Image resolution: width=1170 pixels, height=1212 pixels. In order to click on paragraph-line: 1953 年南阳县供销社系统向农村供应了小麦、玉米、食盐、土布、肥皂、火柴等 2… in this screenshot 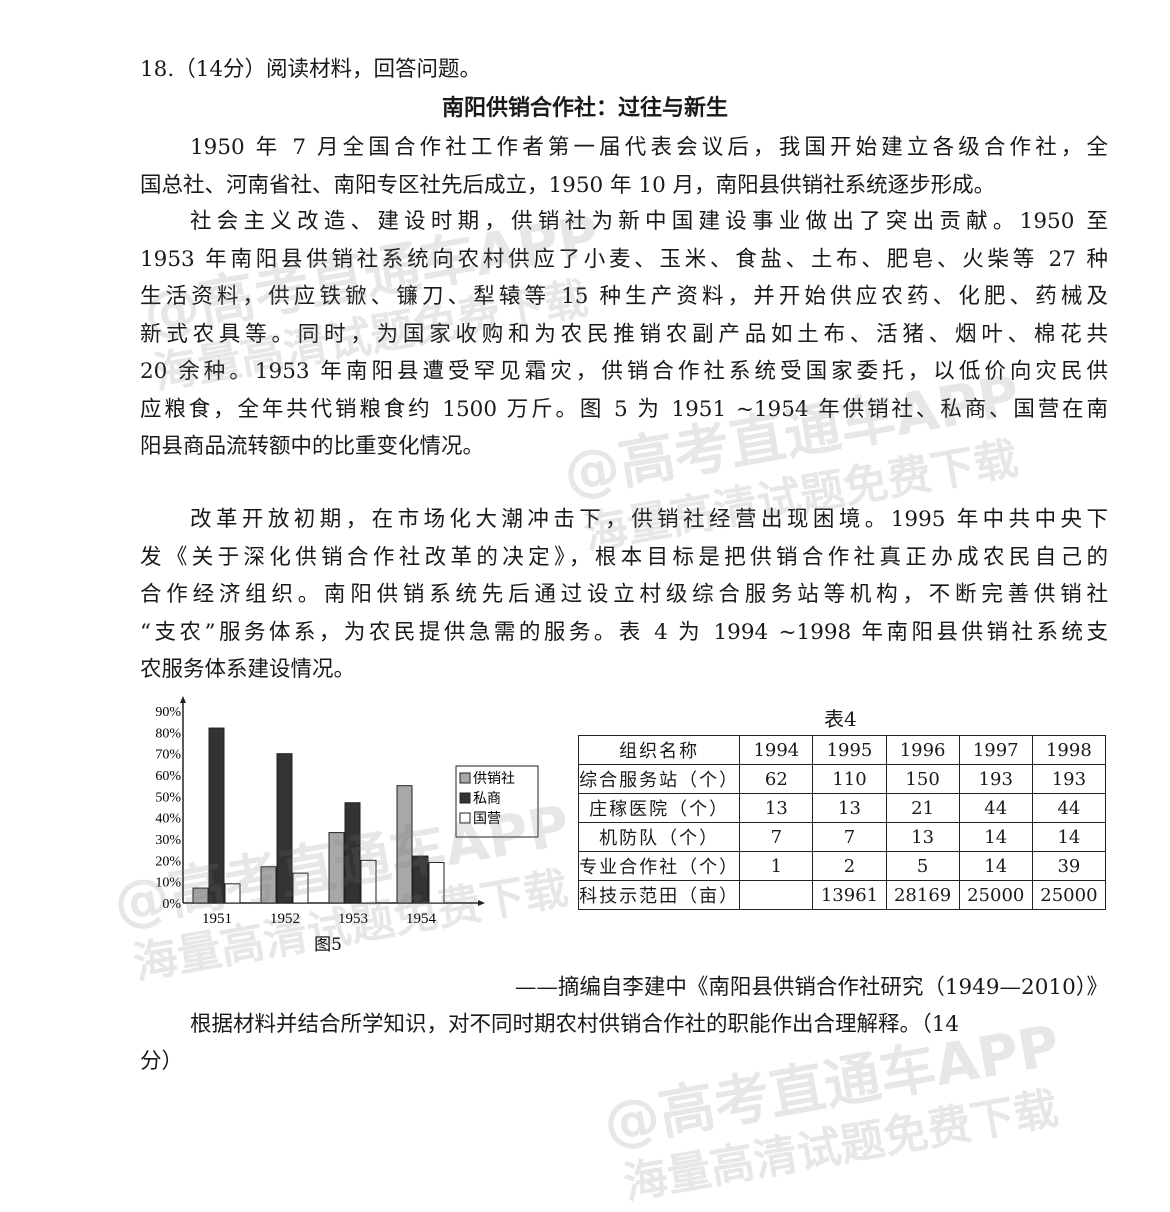, I will do `click(624, 259)`.